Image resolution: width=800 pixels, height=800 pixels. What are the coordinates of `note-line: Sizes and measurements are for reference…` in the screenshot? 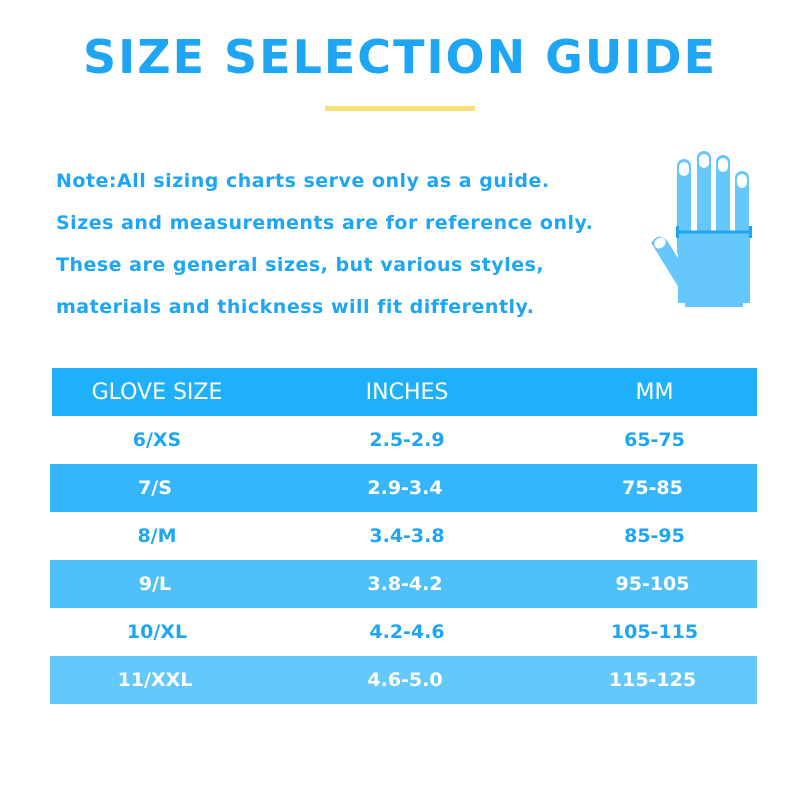 It's located at (325, 223).